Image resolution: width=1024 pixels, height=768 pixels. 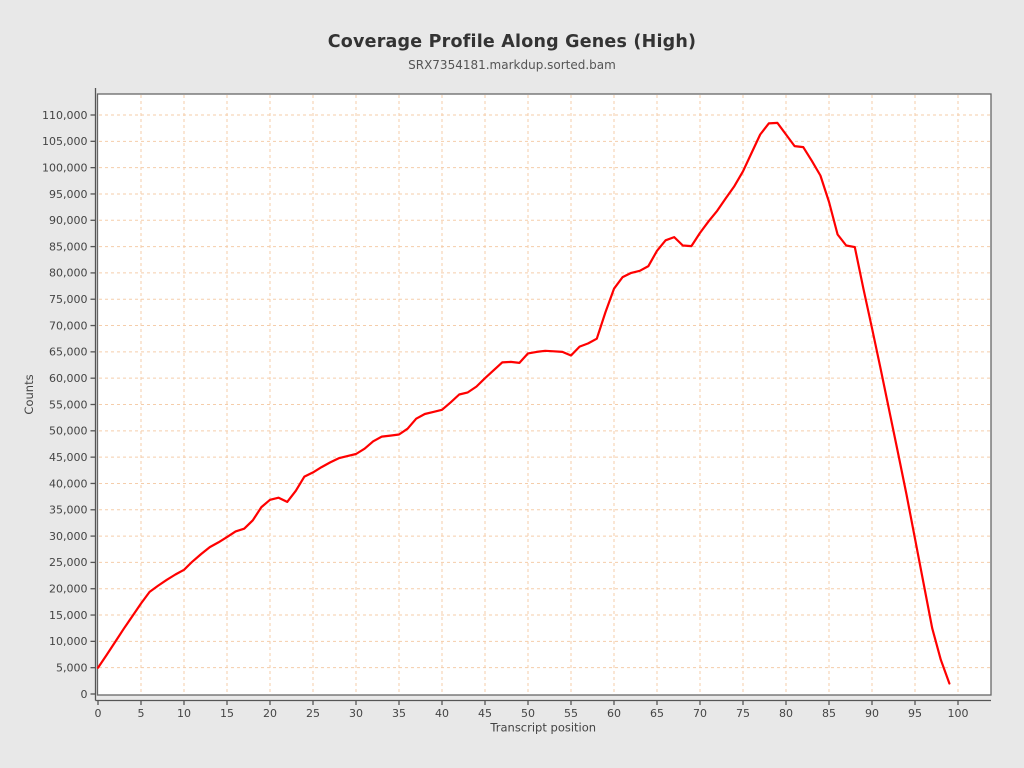 What do you see at coordinates (72, 667) in the screenshot?
I see `svg-text: 5,000` at bounding box center [72, 667].